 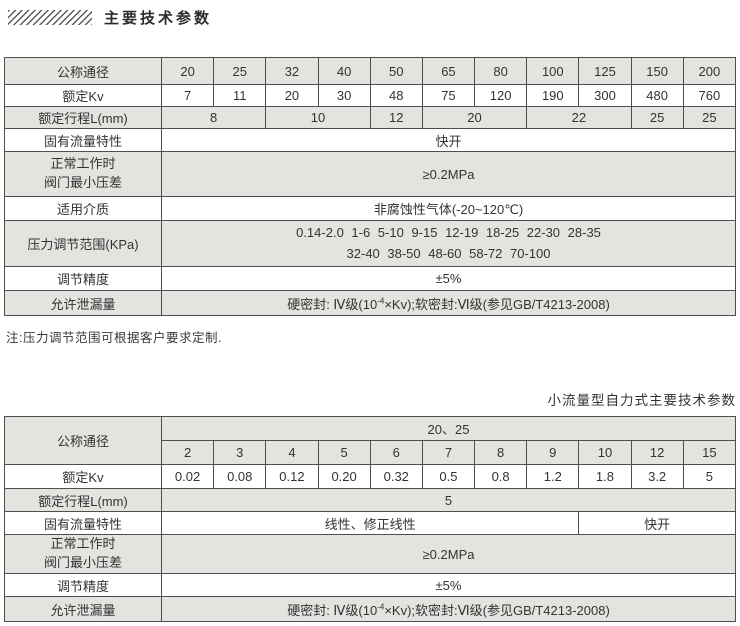 What do you see at coordinates (213, 117) in the screenshot?
I see `stroke-value: 8` at bounding box center [213, 117].